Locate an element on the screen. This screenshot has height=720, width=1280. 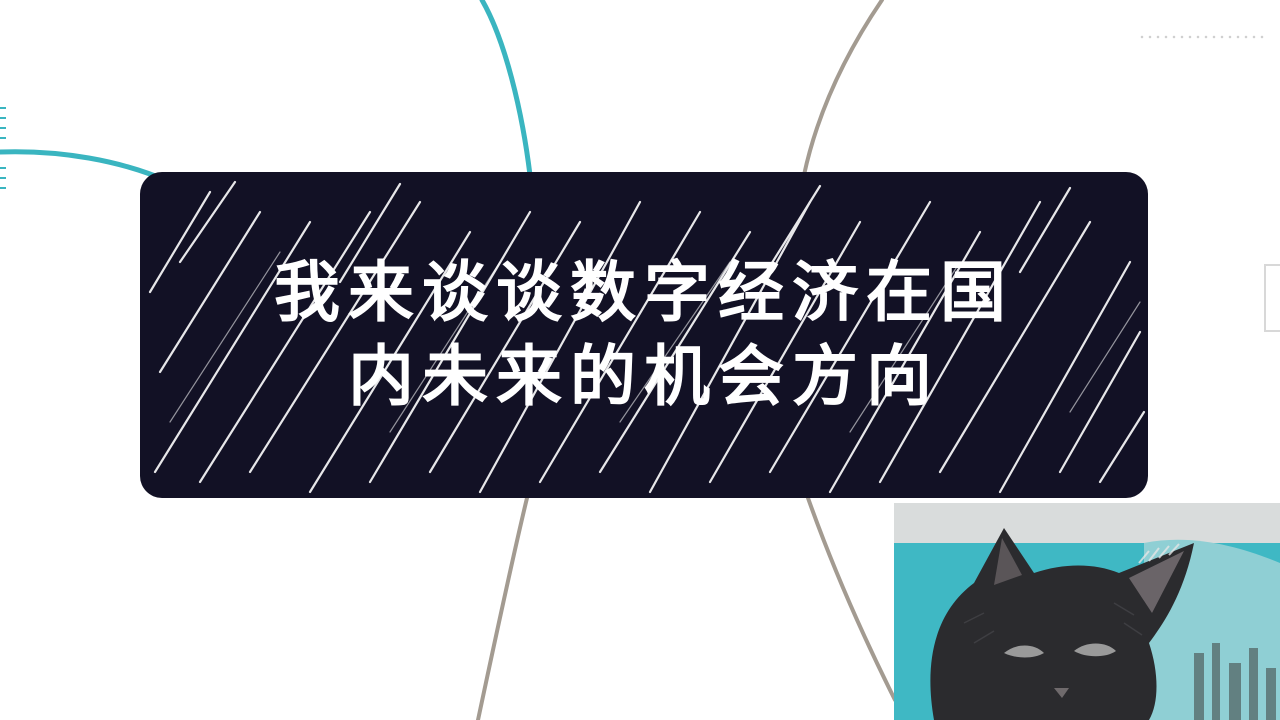
title-line-1: 我来谈谈数字经济在国 is located at coordinates (644, 292).